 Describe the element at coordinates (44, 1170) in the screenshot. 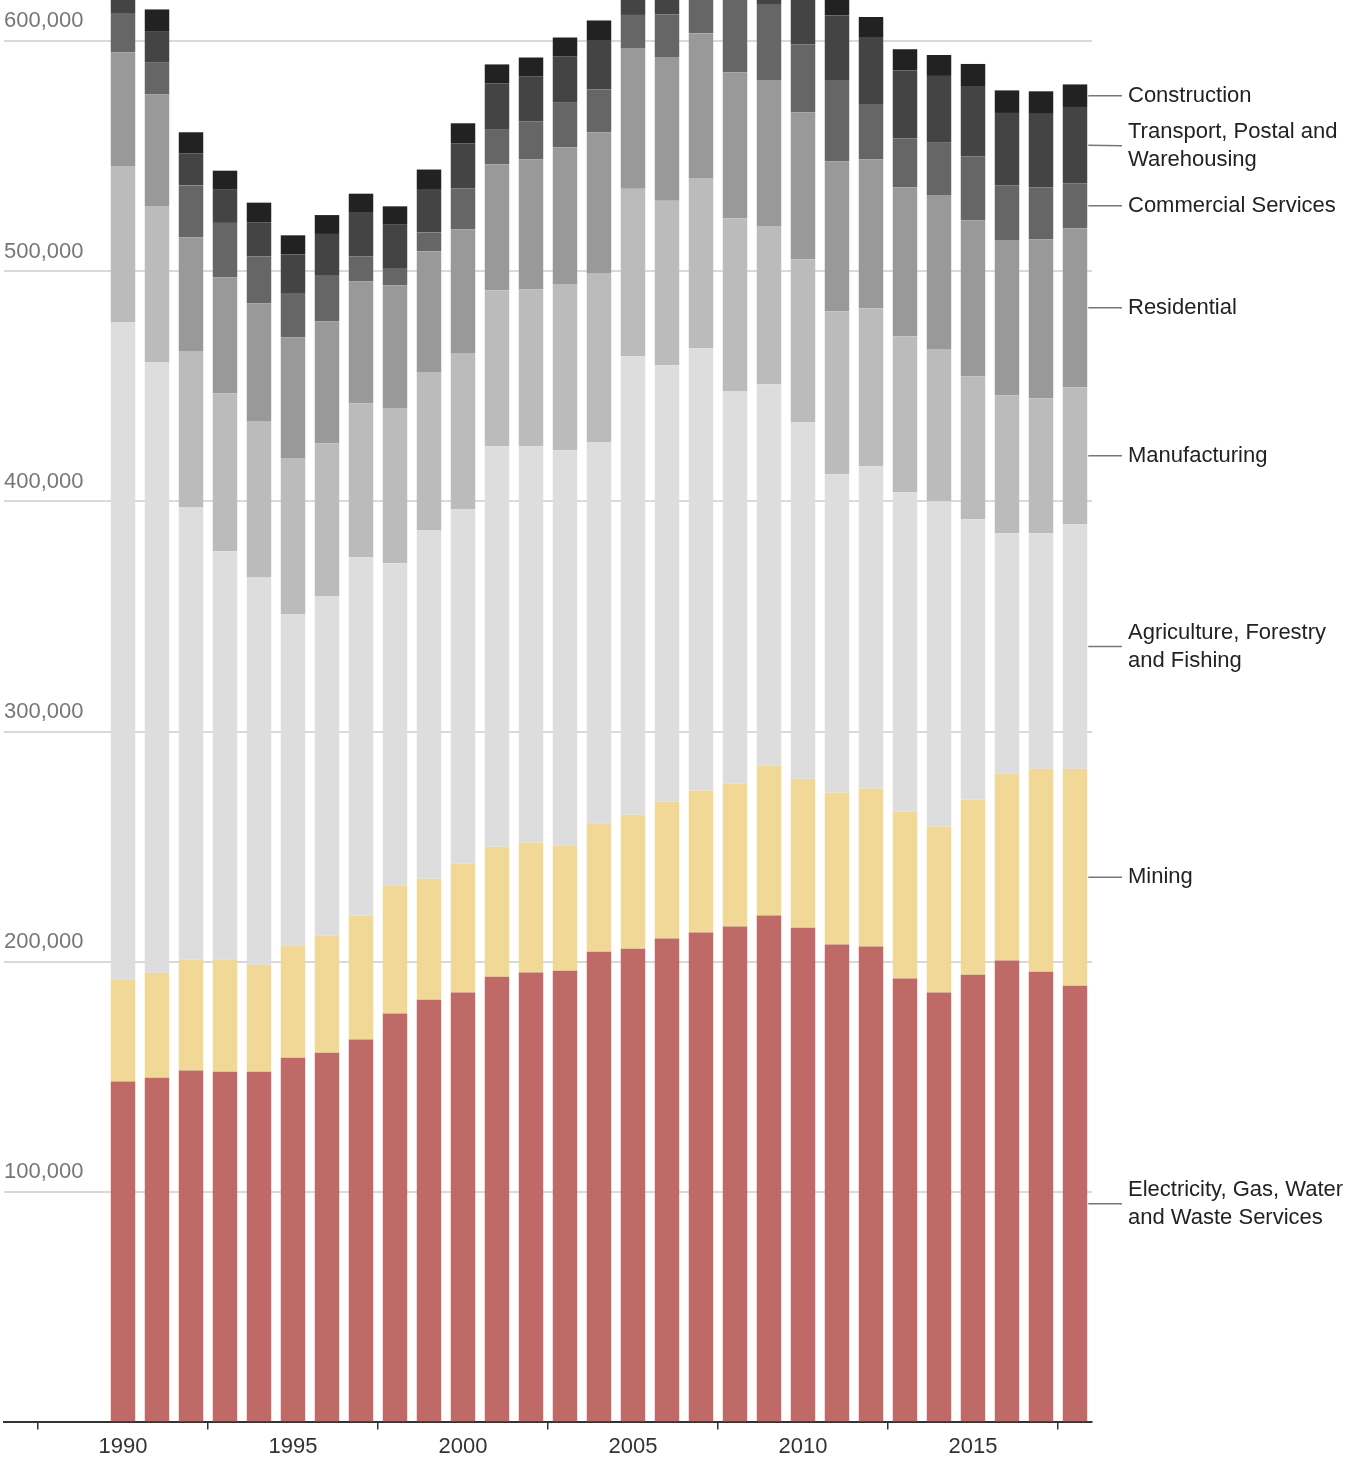

I see `y-tick-label: 100,000` at that location.